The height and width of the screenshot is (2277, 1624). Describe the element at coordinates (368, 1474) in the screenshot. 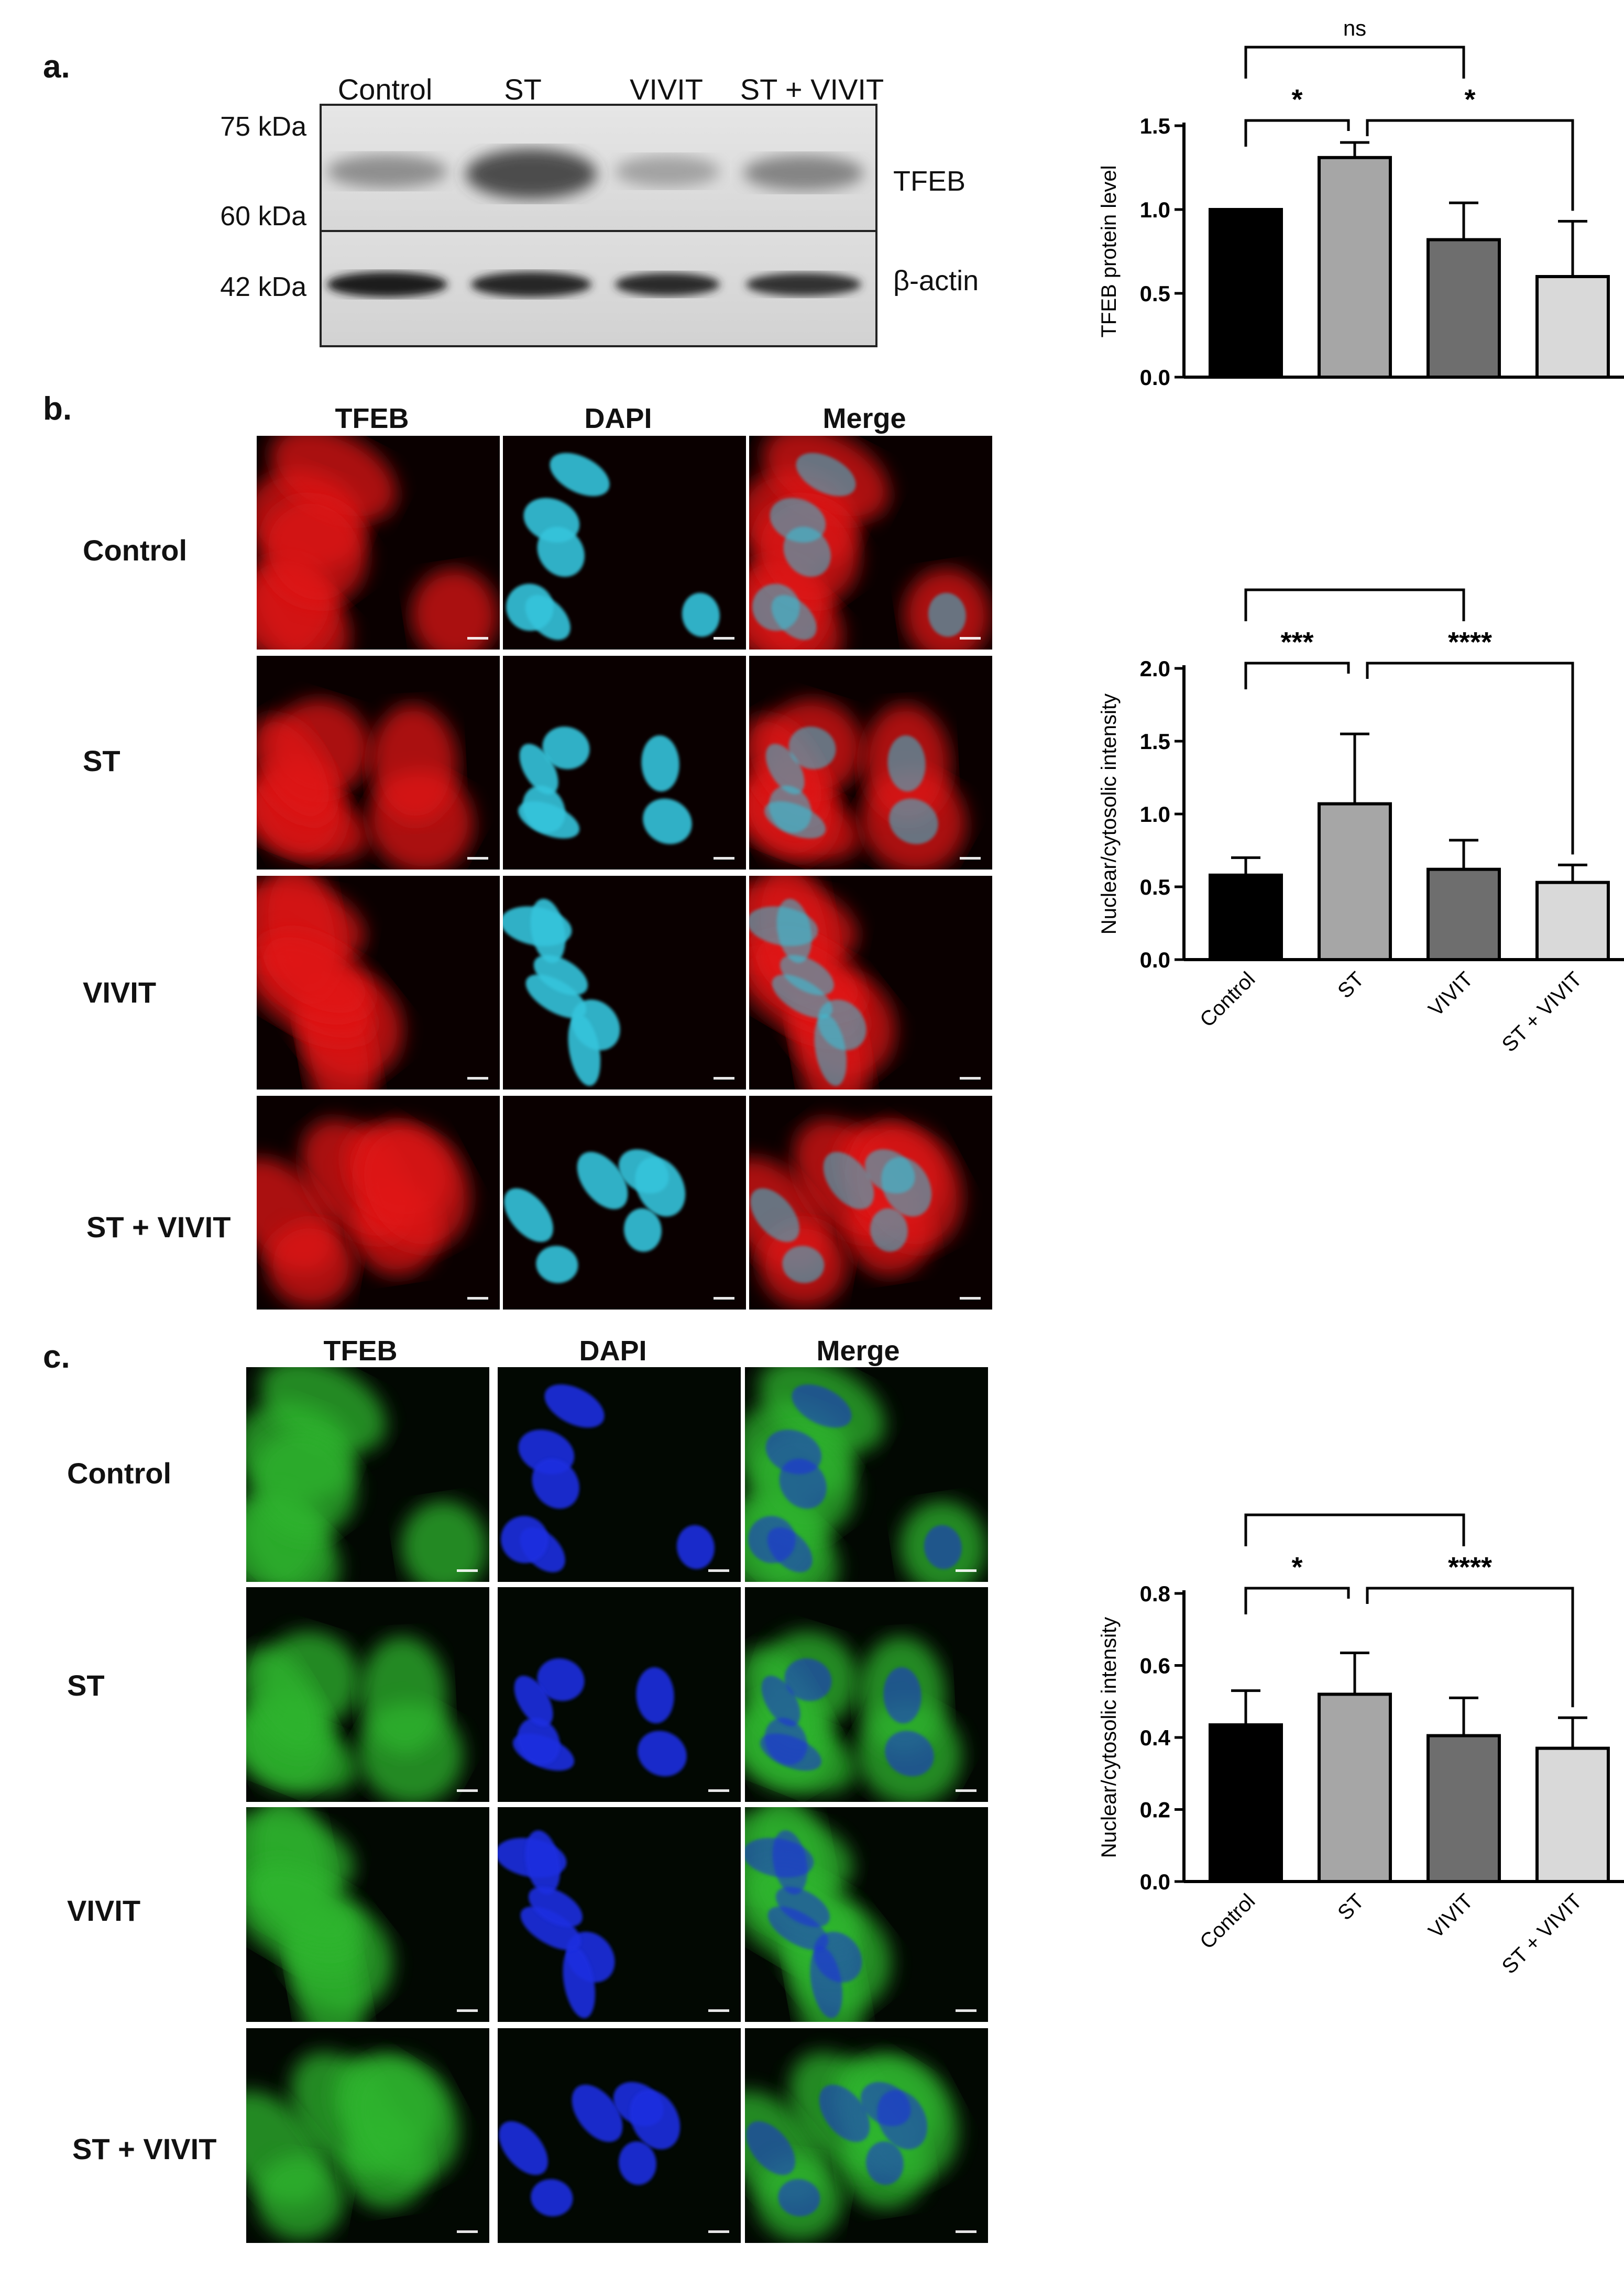

I see `c-image-r1-tfeb` at that location.